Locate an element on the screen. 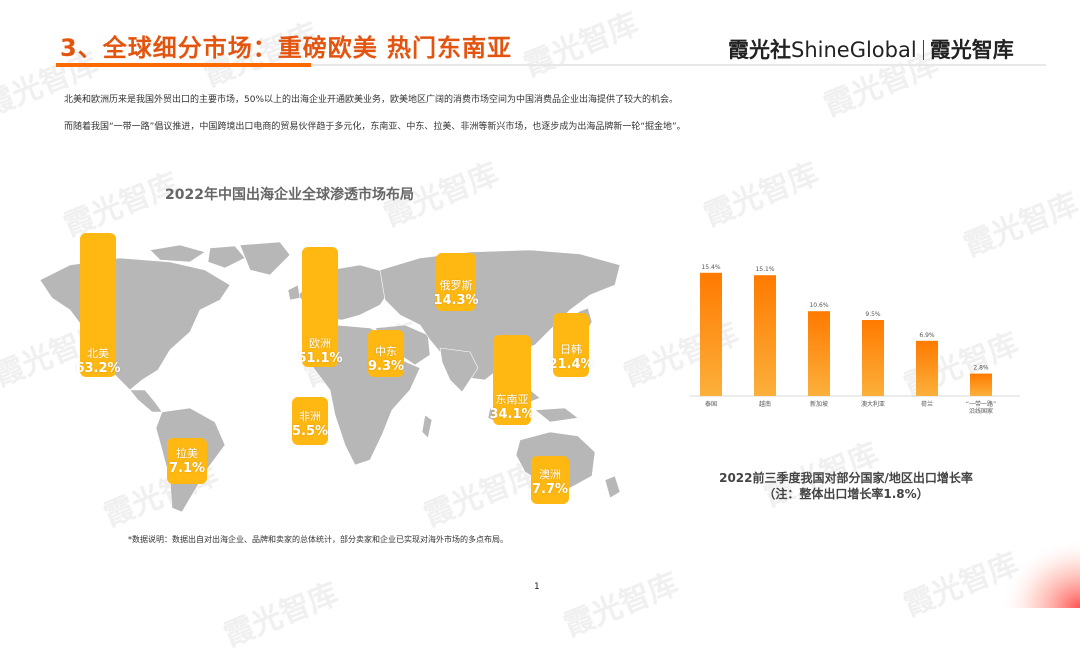  market-label-japan-korea: 日韩 21.4% is located at coordinates (571, 356).